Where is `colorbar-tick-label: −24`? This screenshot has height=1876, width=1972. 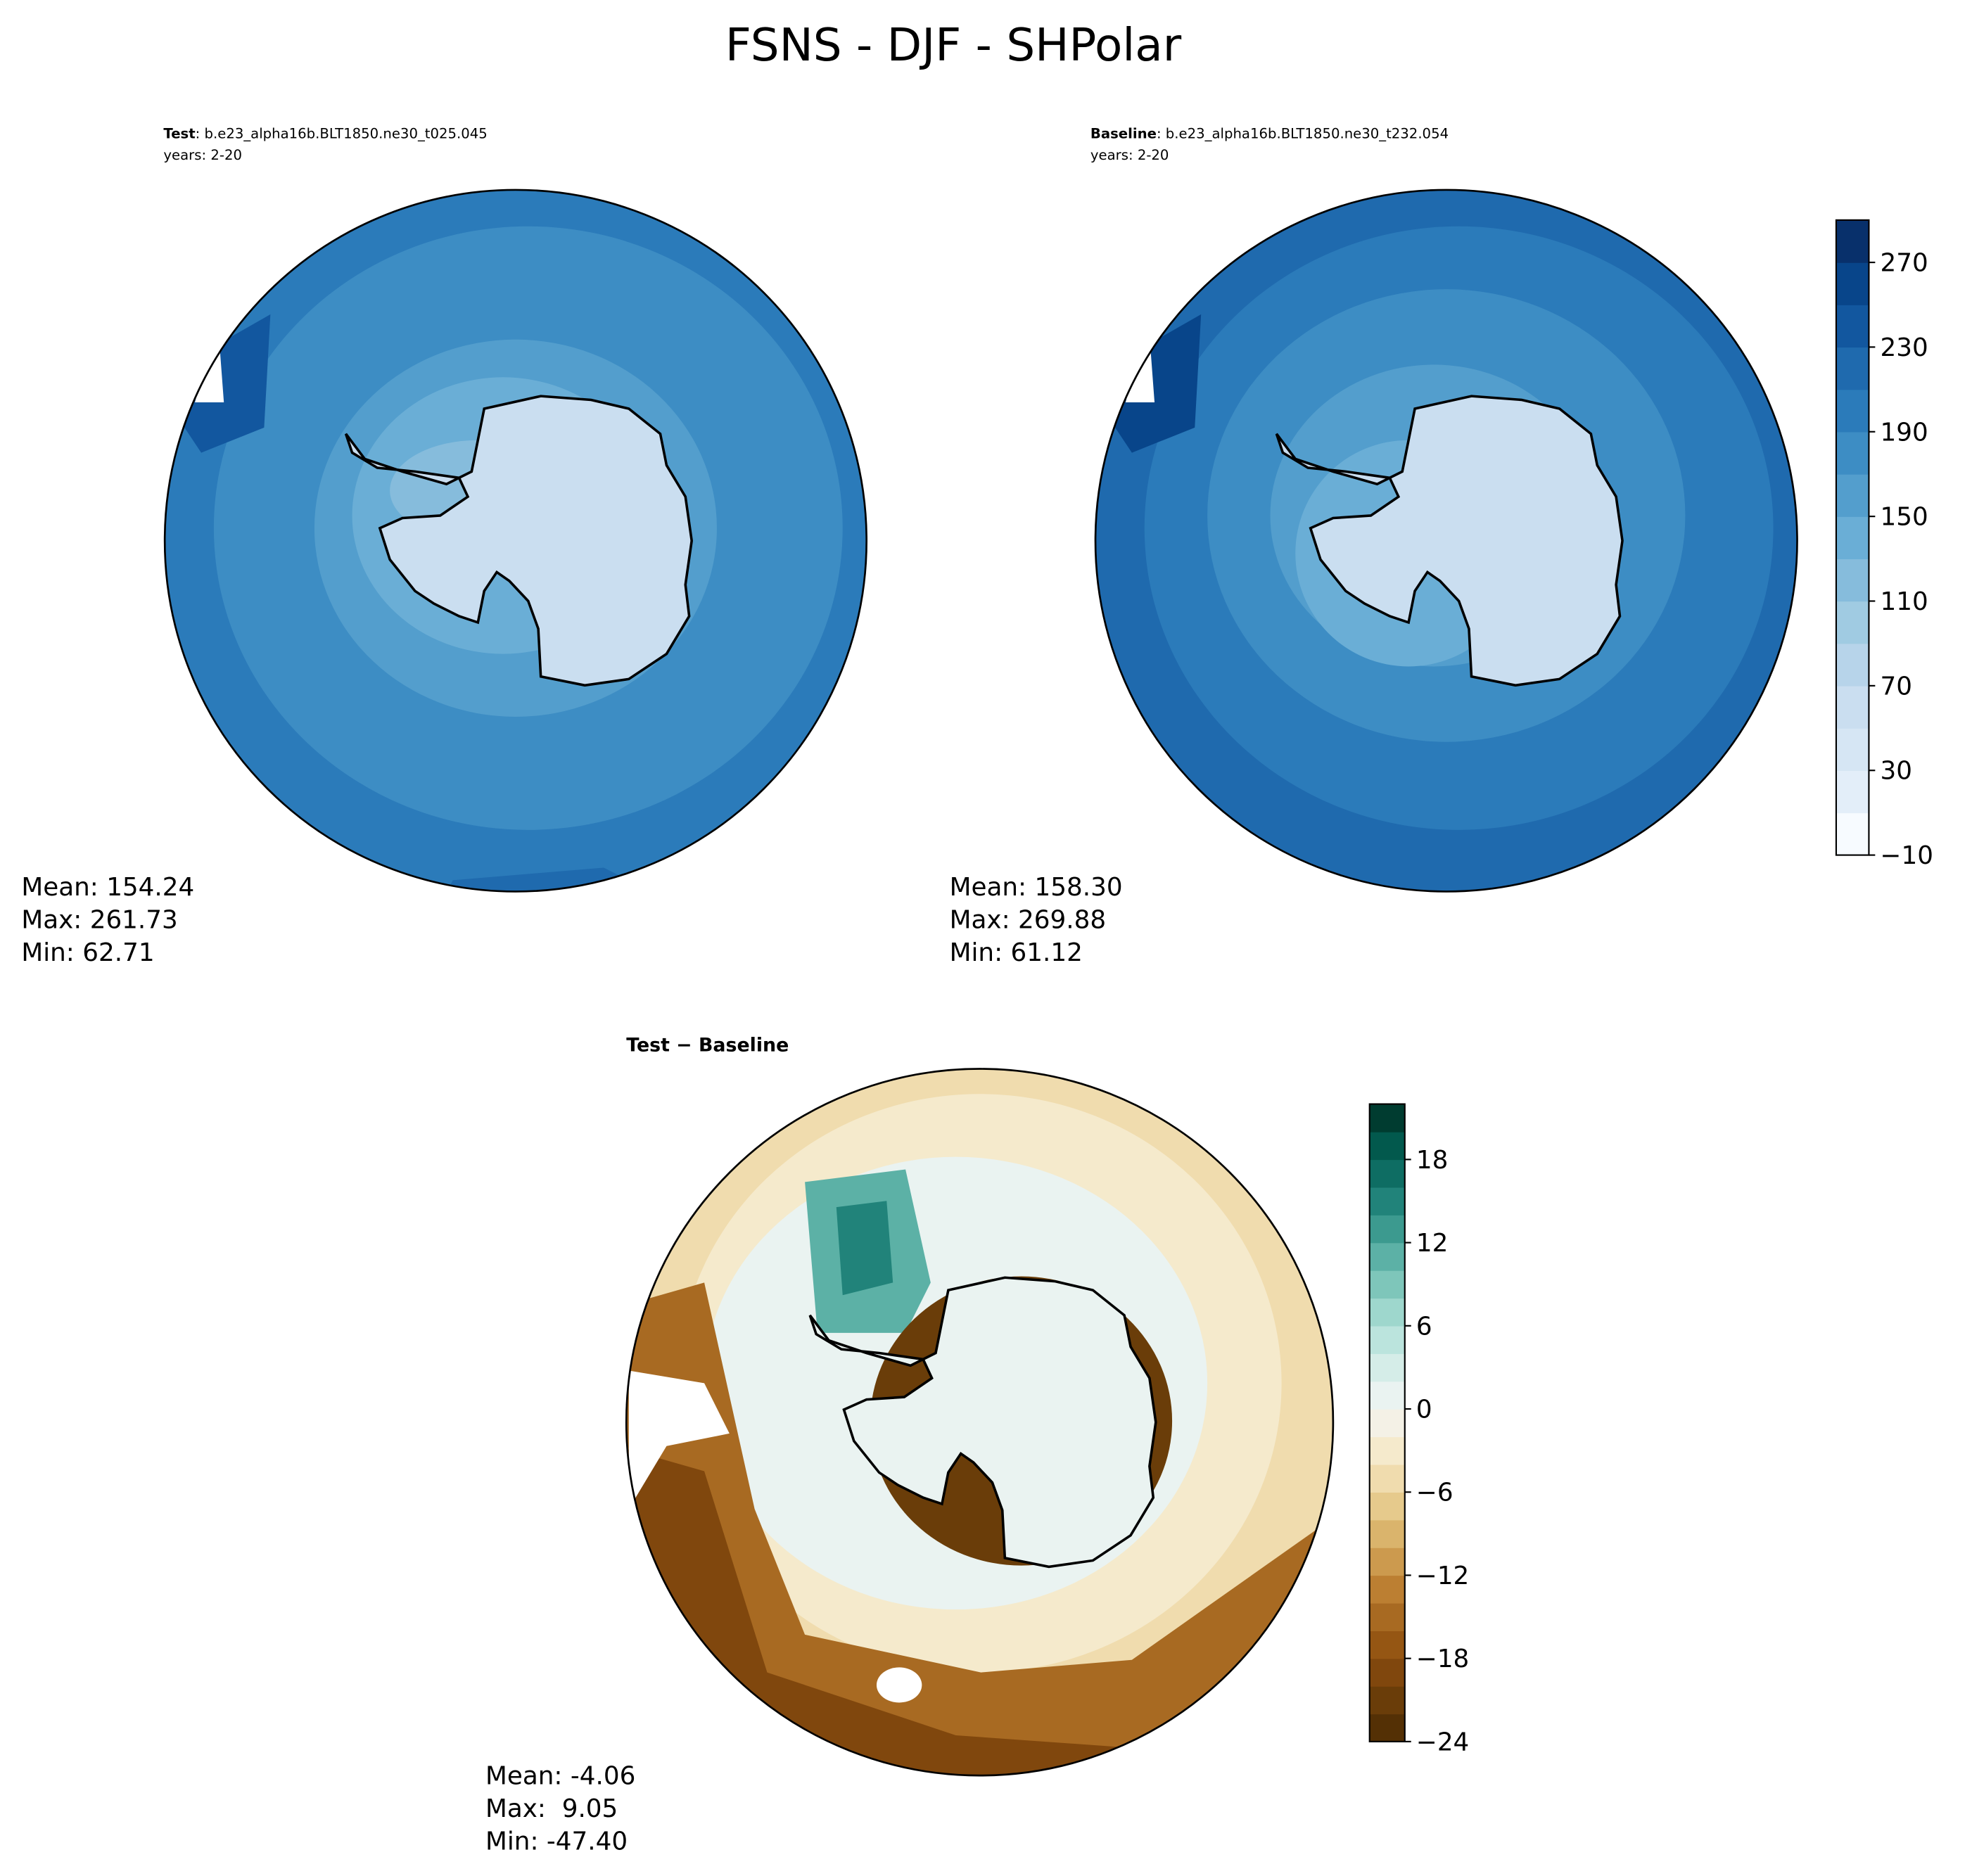
colorbar-tick-label: −24 is located at coordinates (1442, 1742).